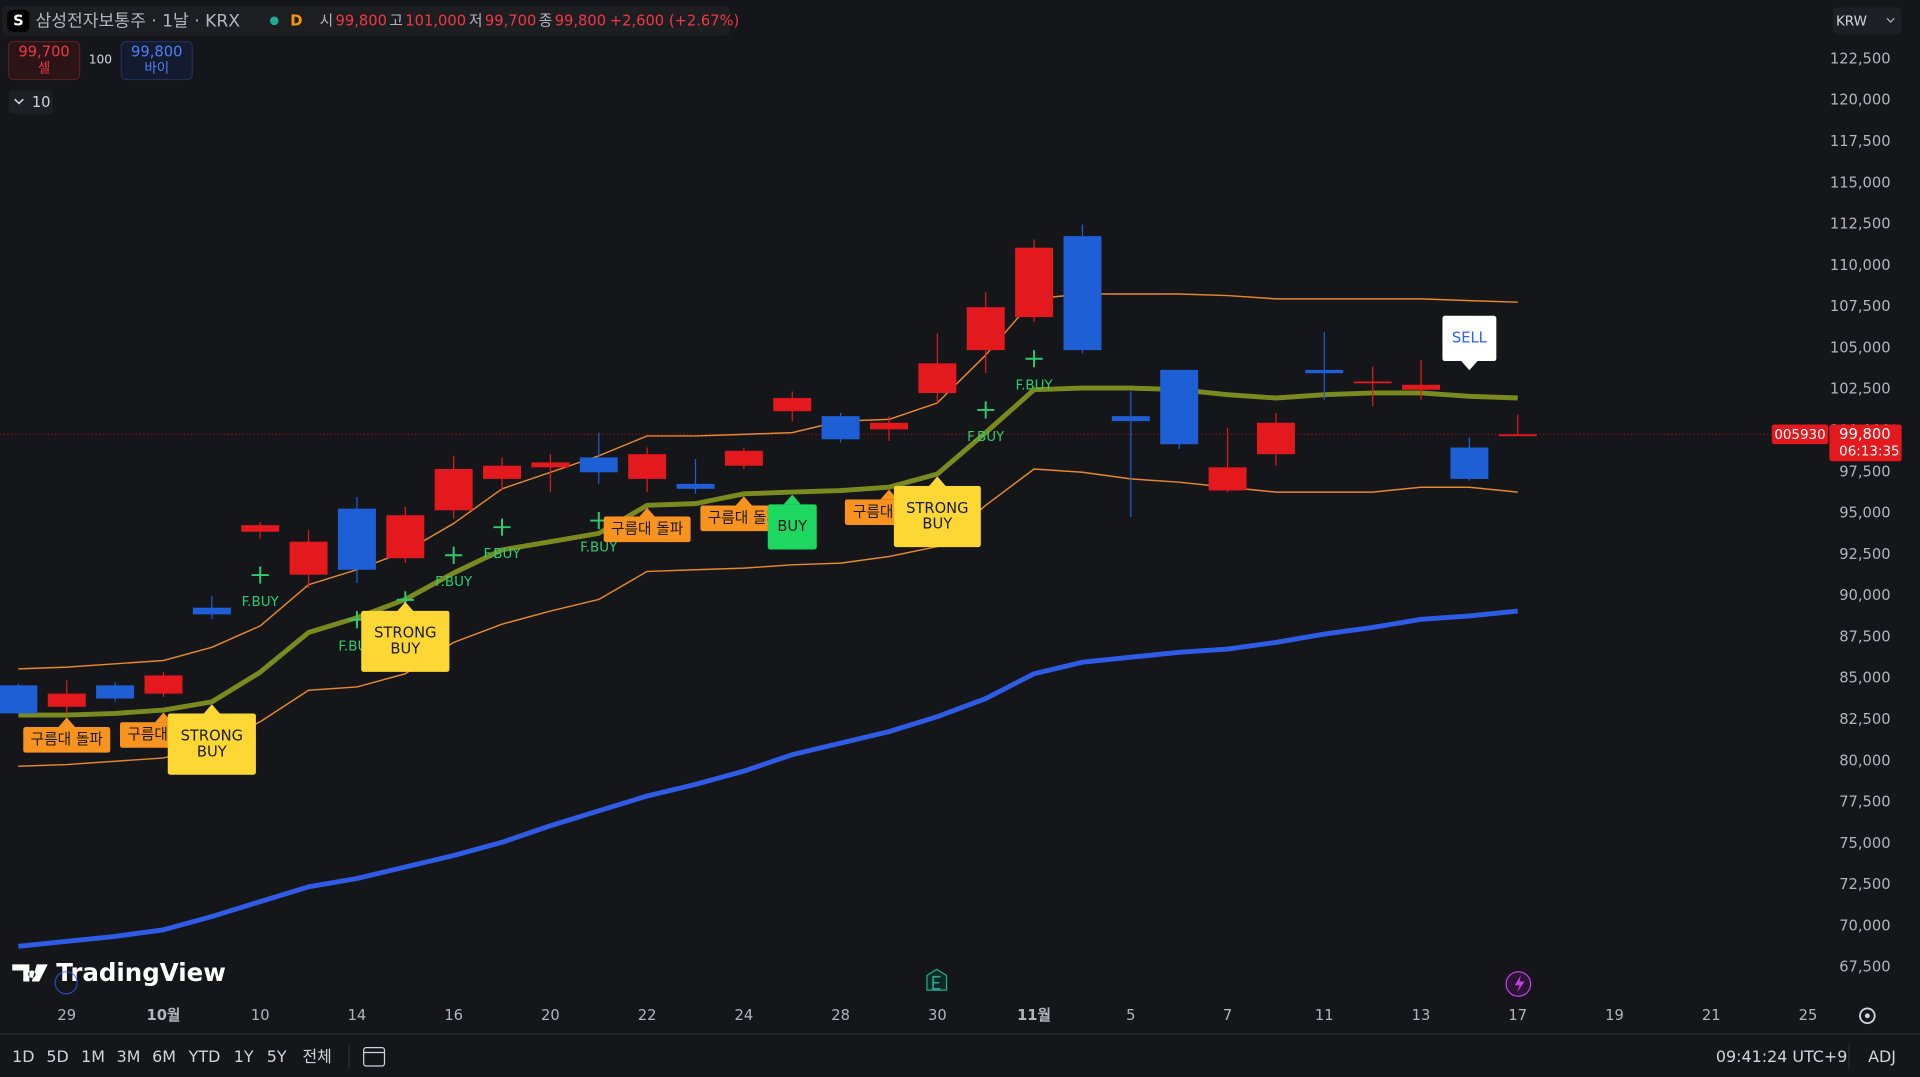 The height and width of the screenshot is (1077, 1920). What do you see at coordinates (405, 642) in the screenshot?
I see `signal-label: STRONG BUY` at bounding box center [405, 642].